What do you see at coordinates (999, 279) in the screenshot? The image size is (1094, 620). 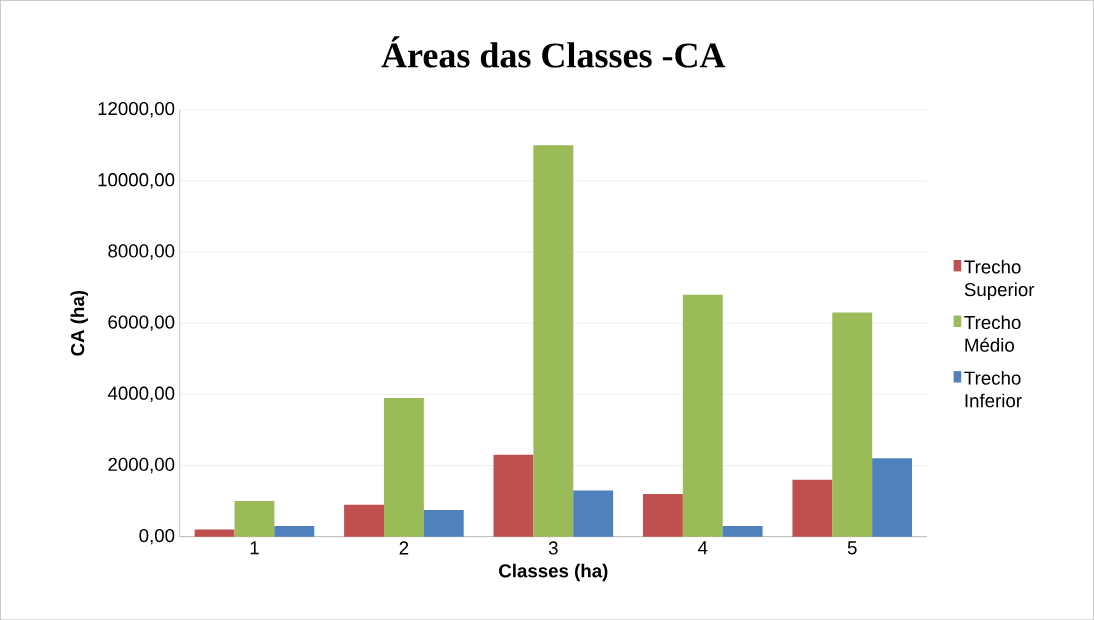 I see `legend-label: Trecho Superior` at bounding box center [999, 279].